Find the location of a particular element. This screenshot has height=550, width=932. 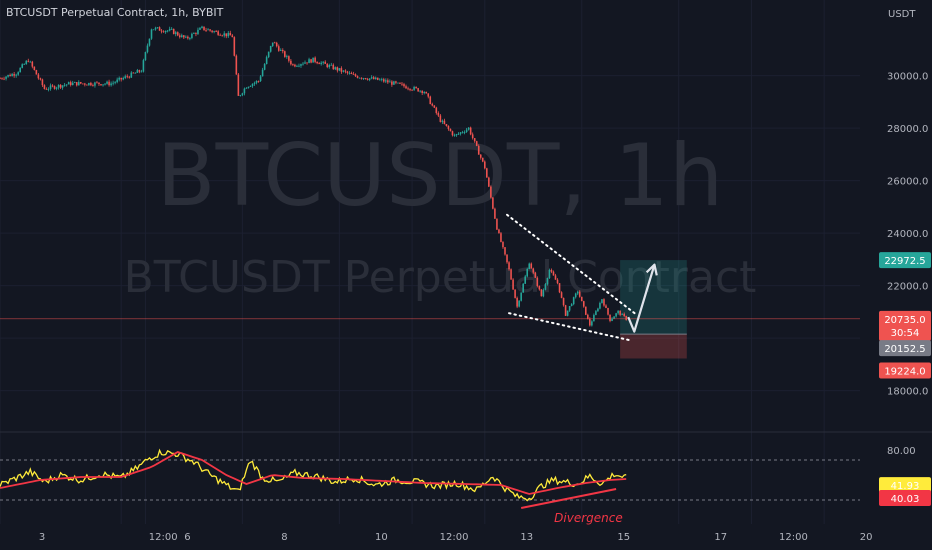

wedge-pattern is located at coordinates (582, 277).